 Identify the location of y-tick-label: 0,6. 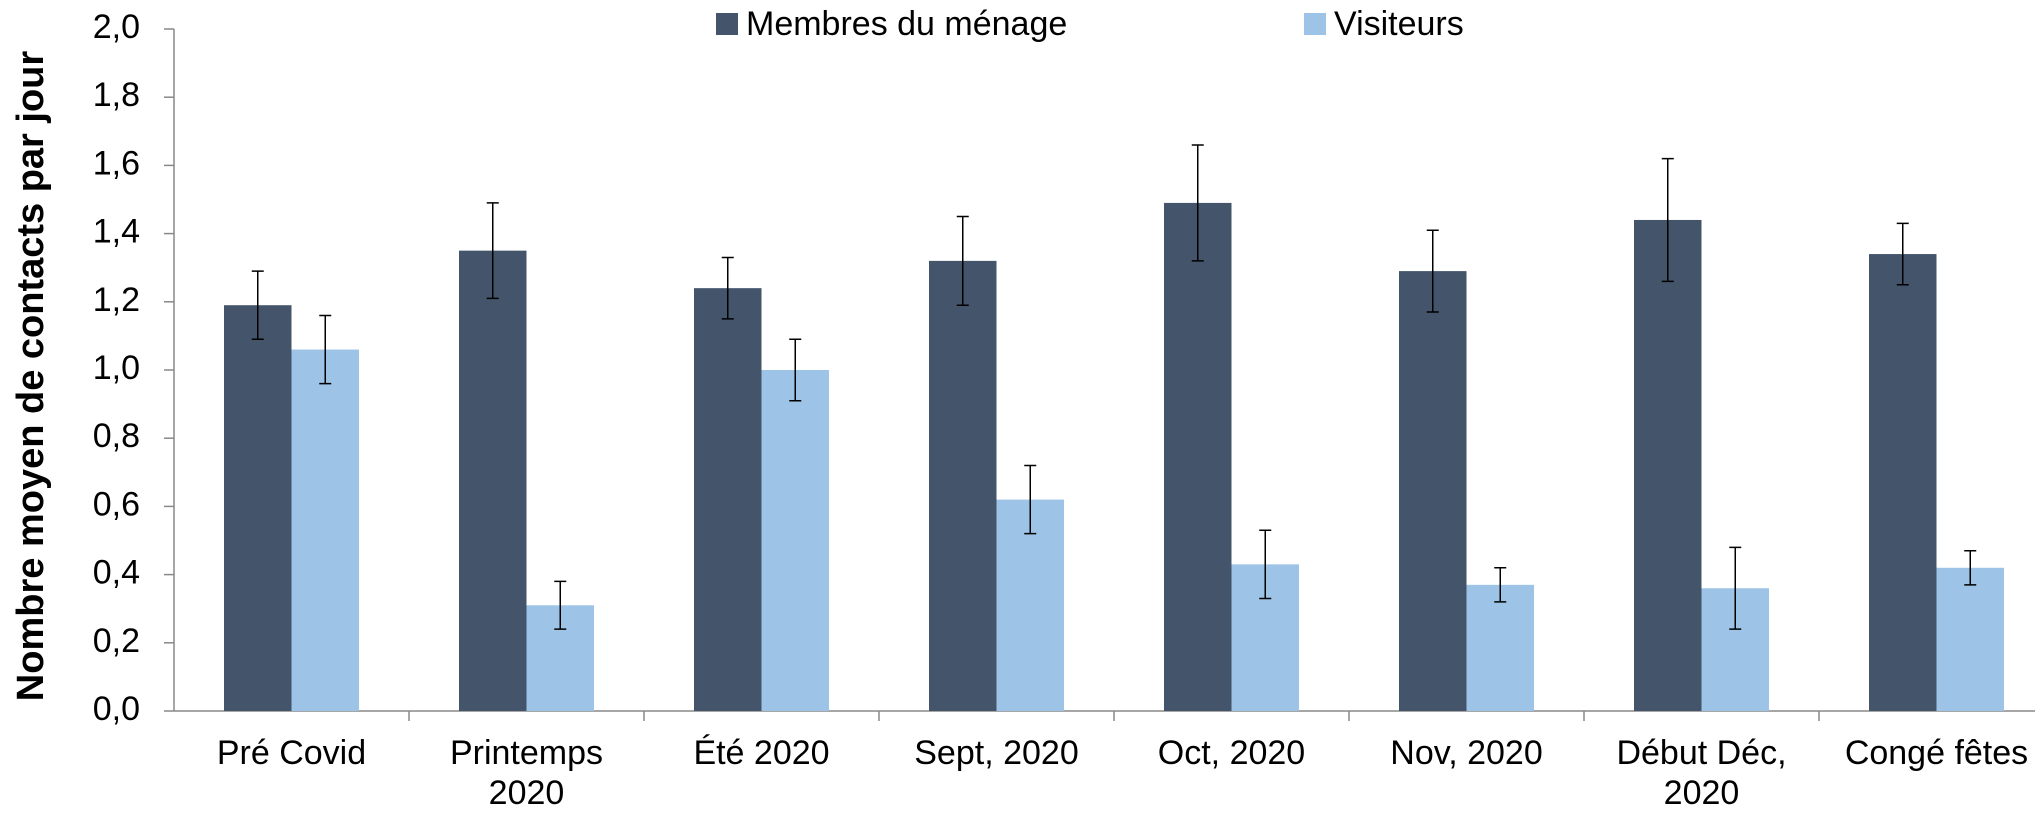
(116, 504).